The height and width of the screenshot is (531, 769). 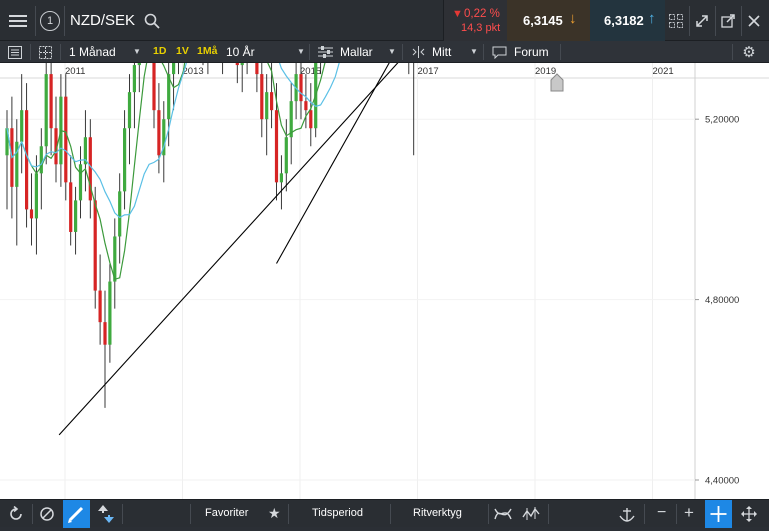 What do you see at coordinates (103, 20) in the screenshot?
I see `instrument-title: NZD/SEK` at bounding box center [103, 20].